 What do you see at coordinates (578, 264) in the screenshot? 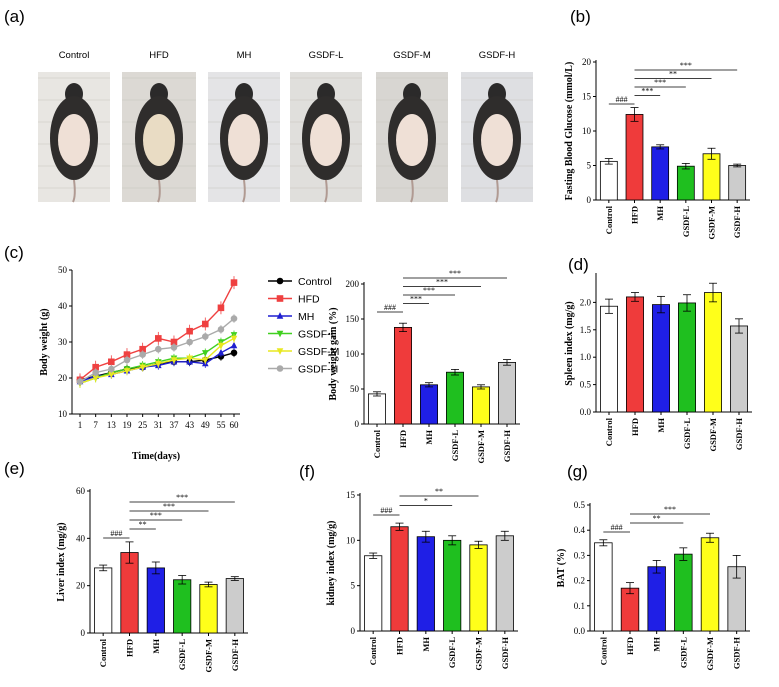
I see `panel-label-d: (d)` at bounding box center [578, 264].